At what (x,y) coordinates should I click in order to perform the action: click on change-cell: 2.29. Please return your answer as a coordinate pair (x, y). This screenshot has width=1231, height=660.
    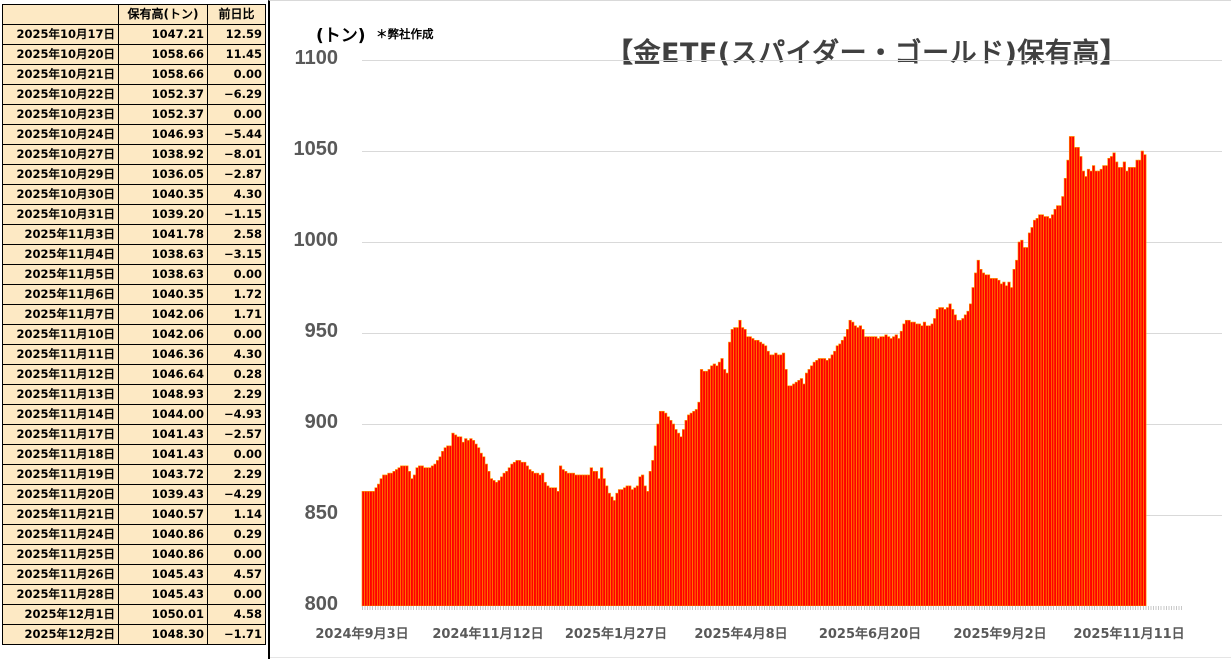
    Looking at the image, I should click on (236, 474).